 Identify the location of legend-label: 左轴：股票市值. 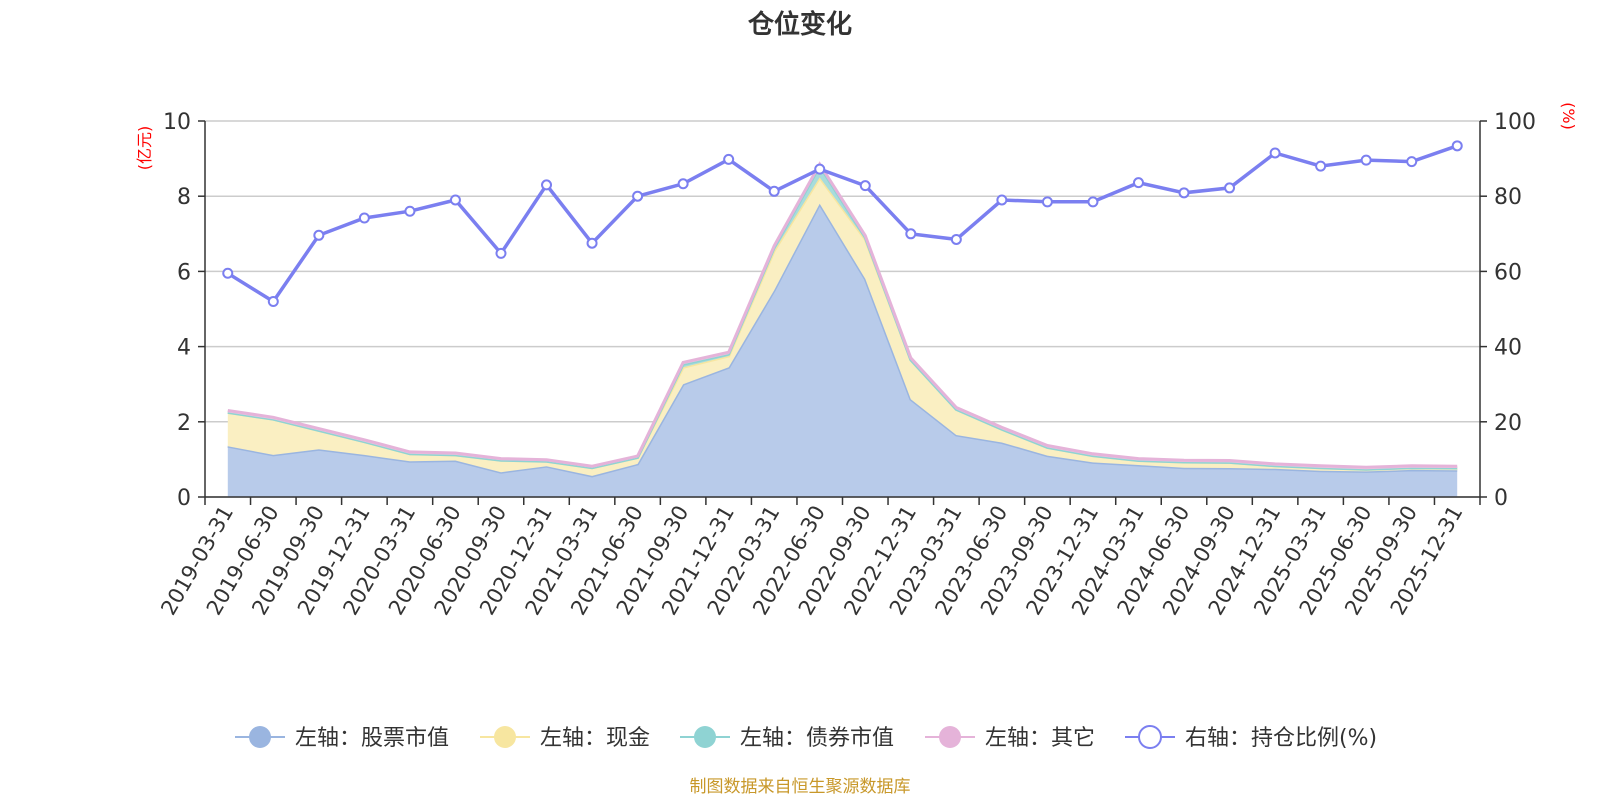
(372, 738).